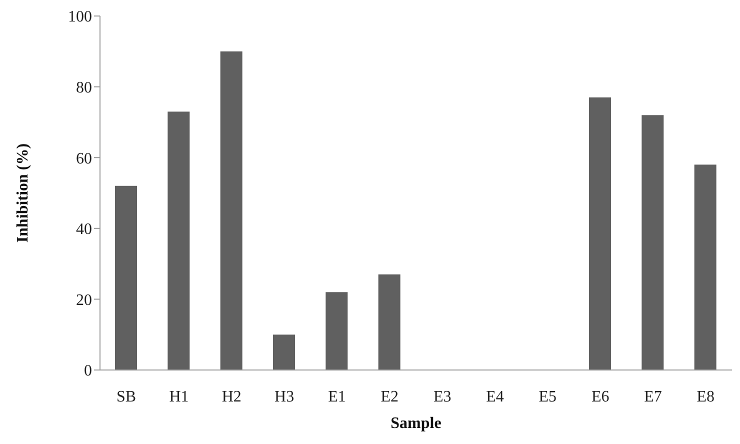 The width and height of the screenshot is (740, 444). Describe the element at coordinates (232, 397) in the screenshot. I see `x-tick-label: H2` at that location.